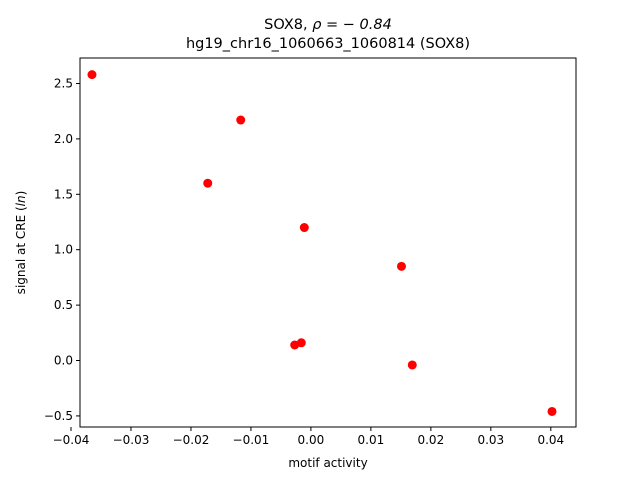 The width and height of the screenshot is (640, 480). What do you see at coordinates (328, 44) in the screenshot?
I see `chart-title-line2: hg19_chr16_1060663_1060814 (SOX8)` at bounding box center [328, 44].